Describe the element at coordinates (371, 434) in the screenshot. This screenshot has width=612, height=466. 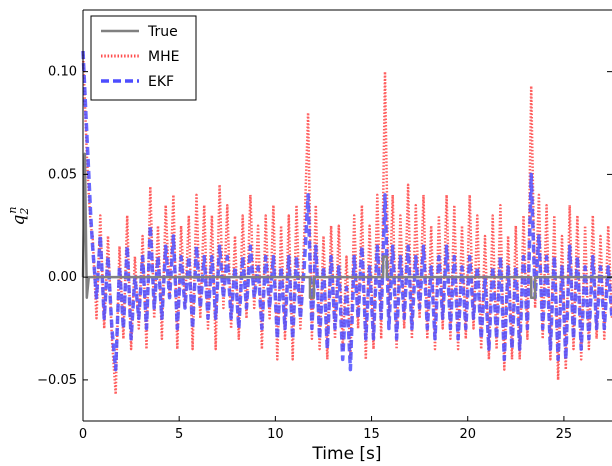
I see `x-tick-label: 15` at that location.